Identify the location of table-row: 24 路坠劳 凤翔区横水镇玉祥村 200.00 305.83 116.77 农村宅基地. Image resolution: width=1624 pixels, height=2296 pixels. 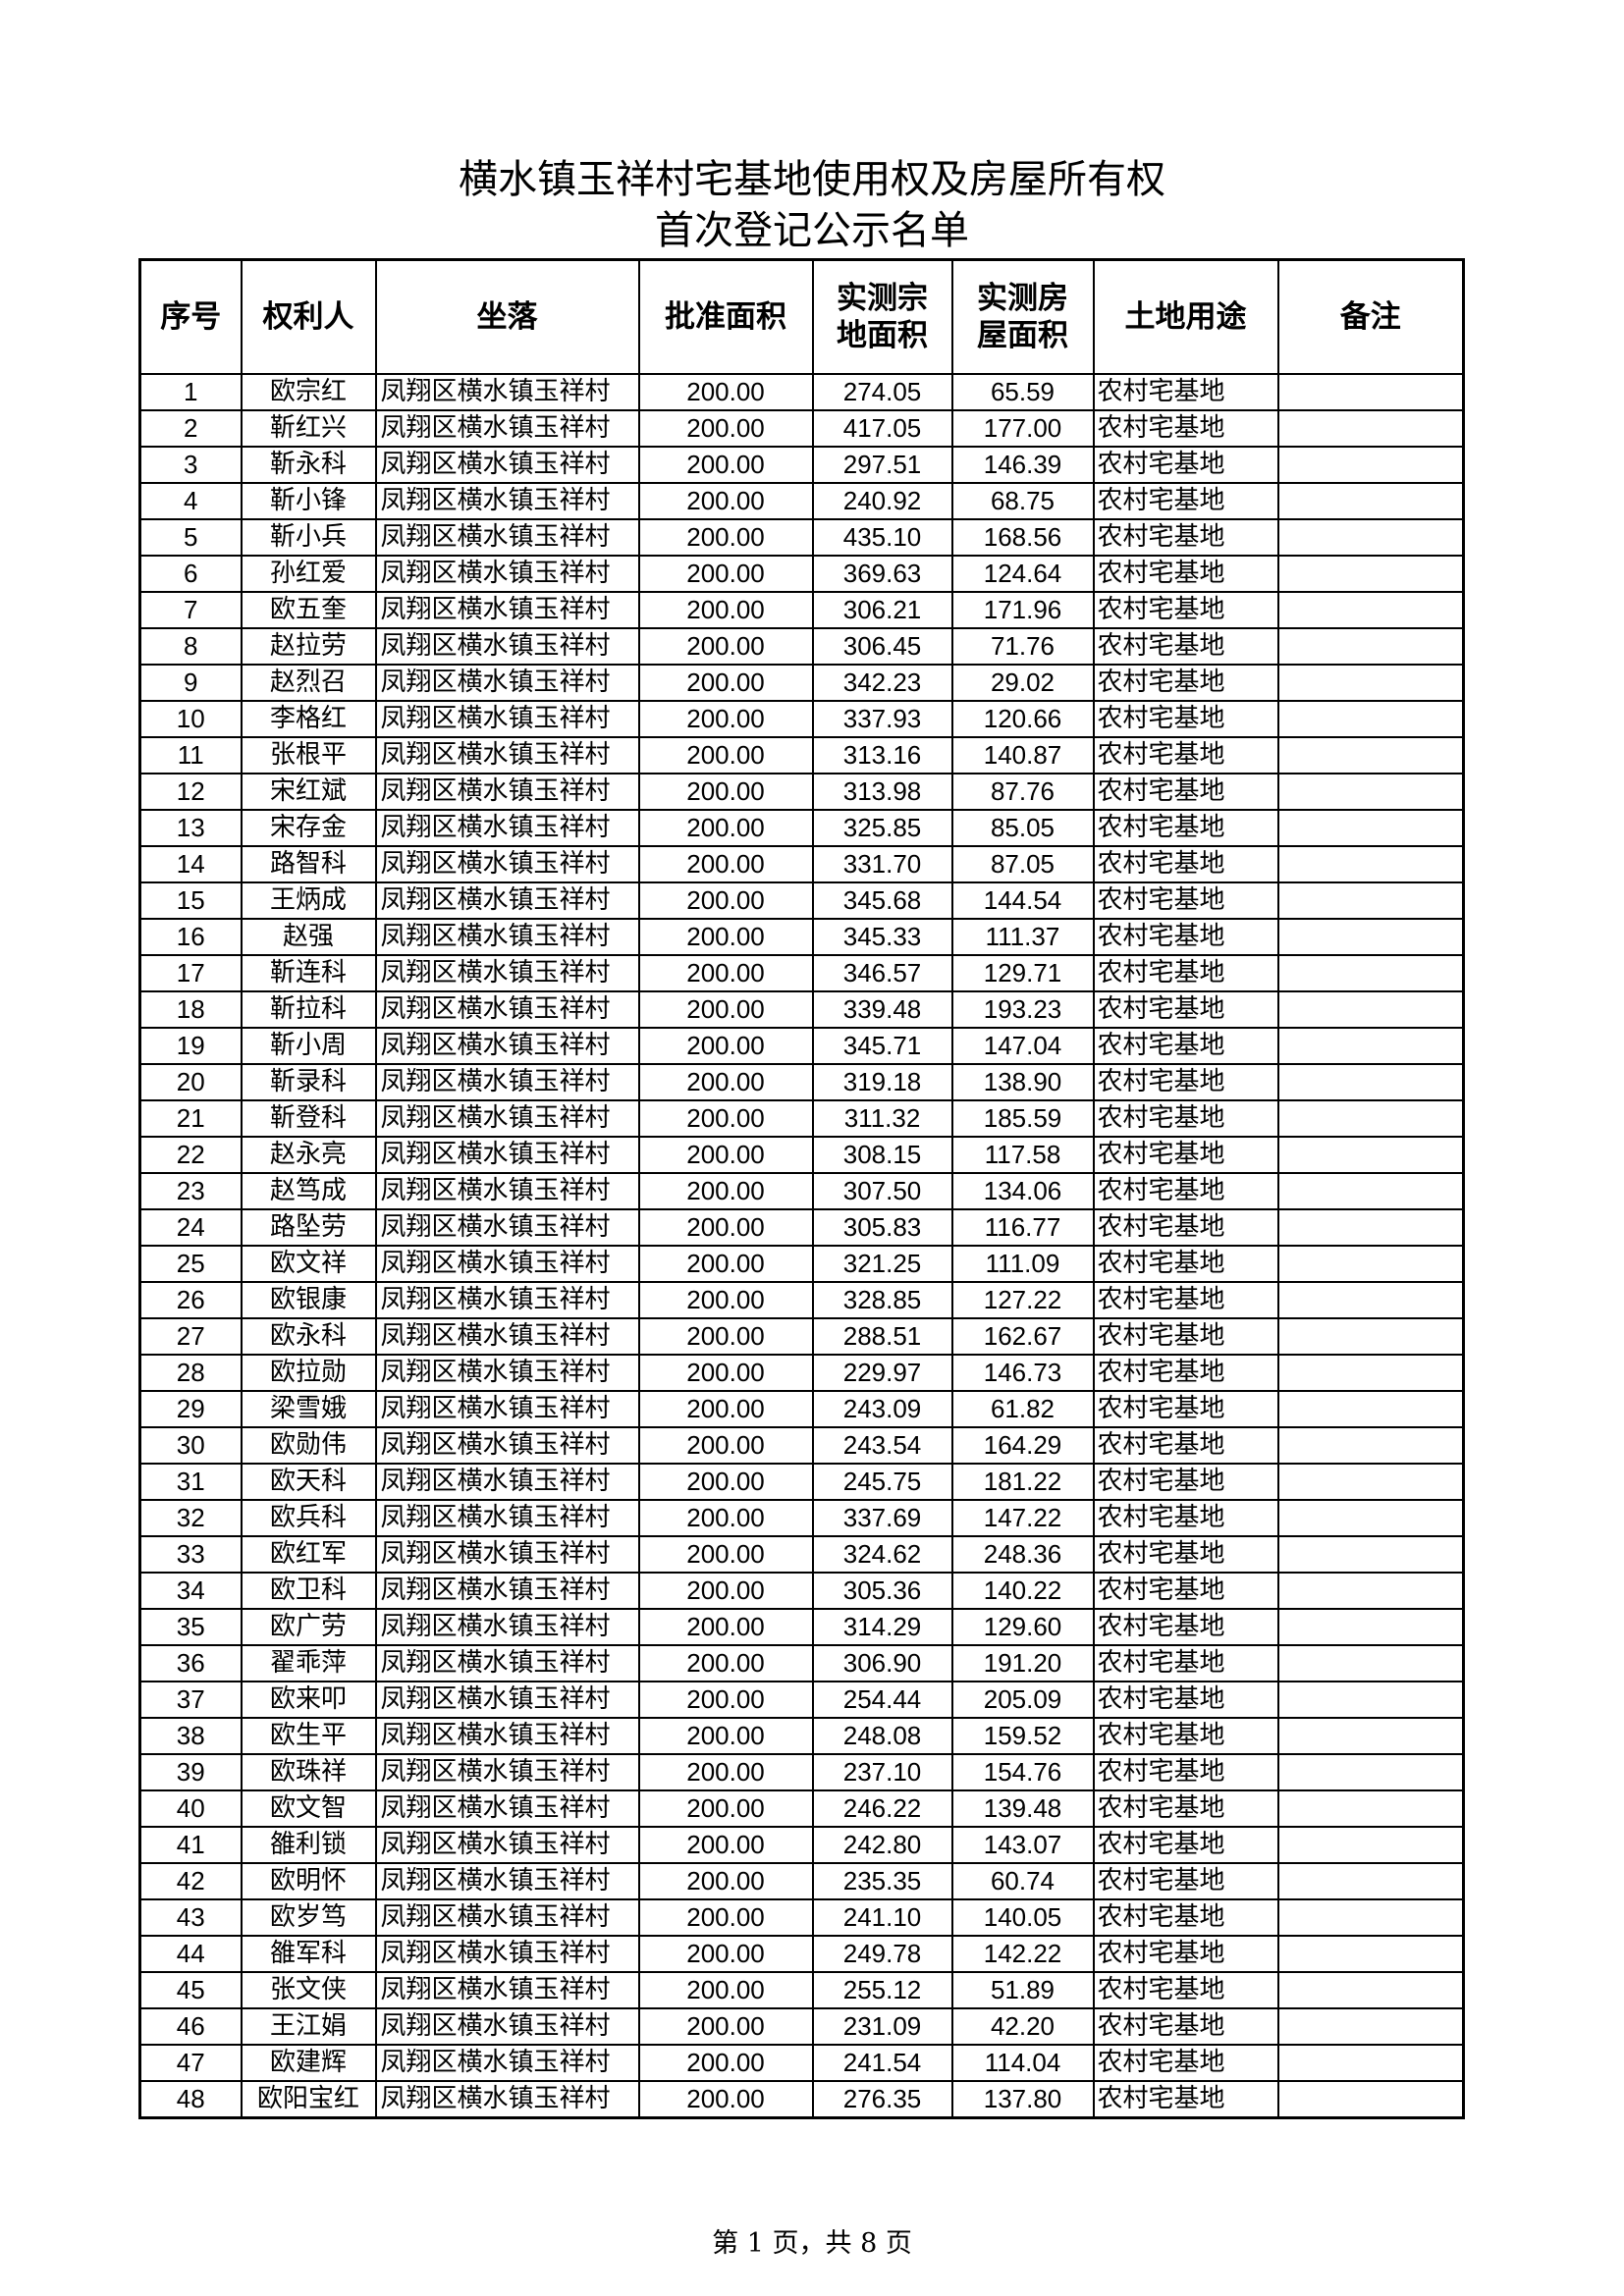
(801, 1227).